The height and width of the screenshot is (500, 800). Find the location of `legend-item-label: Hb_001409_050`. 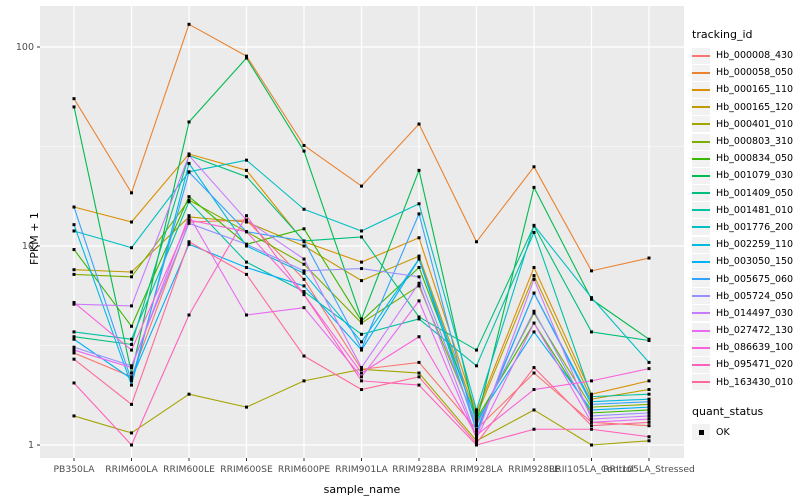

legend-item-label: Hb_001409_050 is located at coordinates (755, 193).